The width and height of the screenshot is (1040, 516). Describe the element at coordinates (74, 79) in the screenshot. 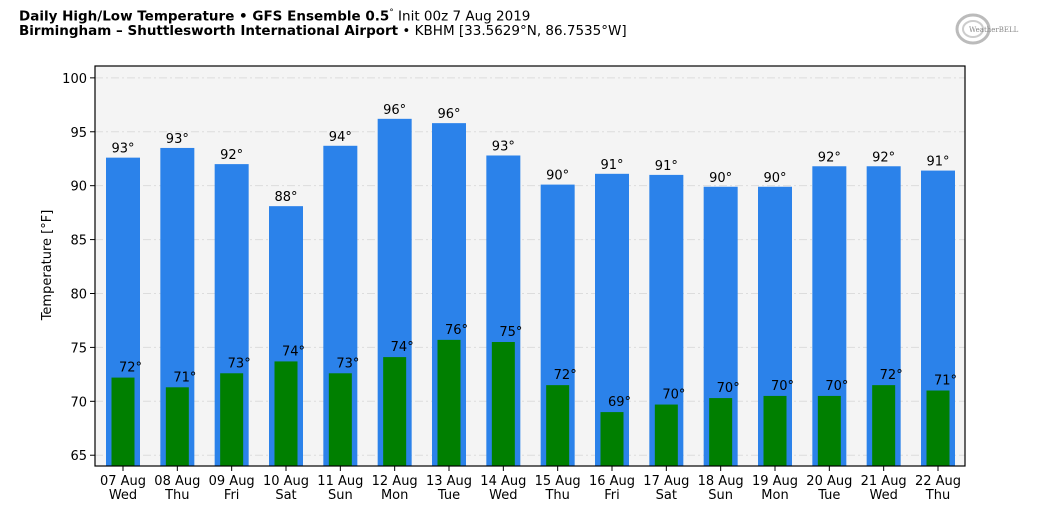

I see `y-tick-label: 100` at that location.